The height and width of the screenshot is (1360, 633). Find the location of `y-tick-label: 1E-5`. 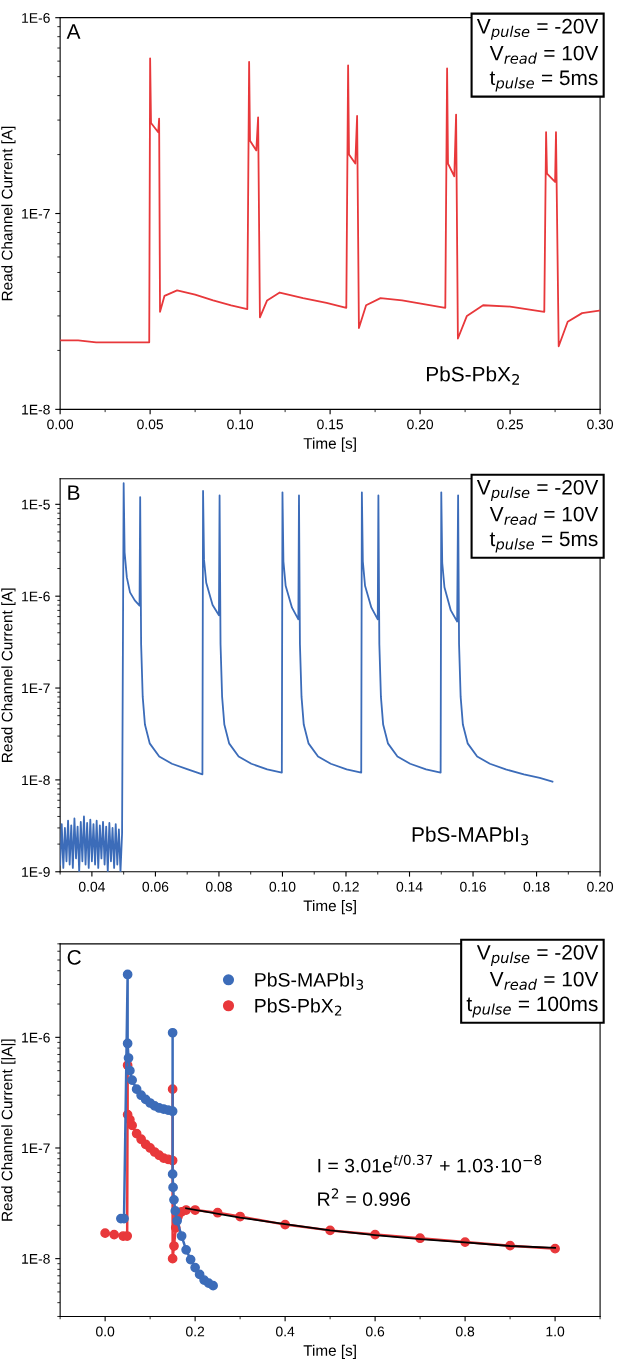

y-tick-label: 1E-5 is located at coordinates (36, 504).